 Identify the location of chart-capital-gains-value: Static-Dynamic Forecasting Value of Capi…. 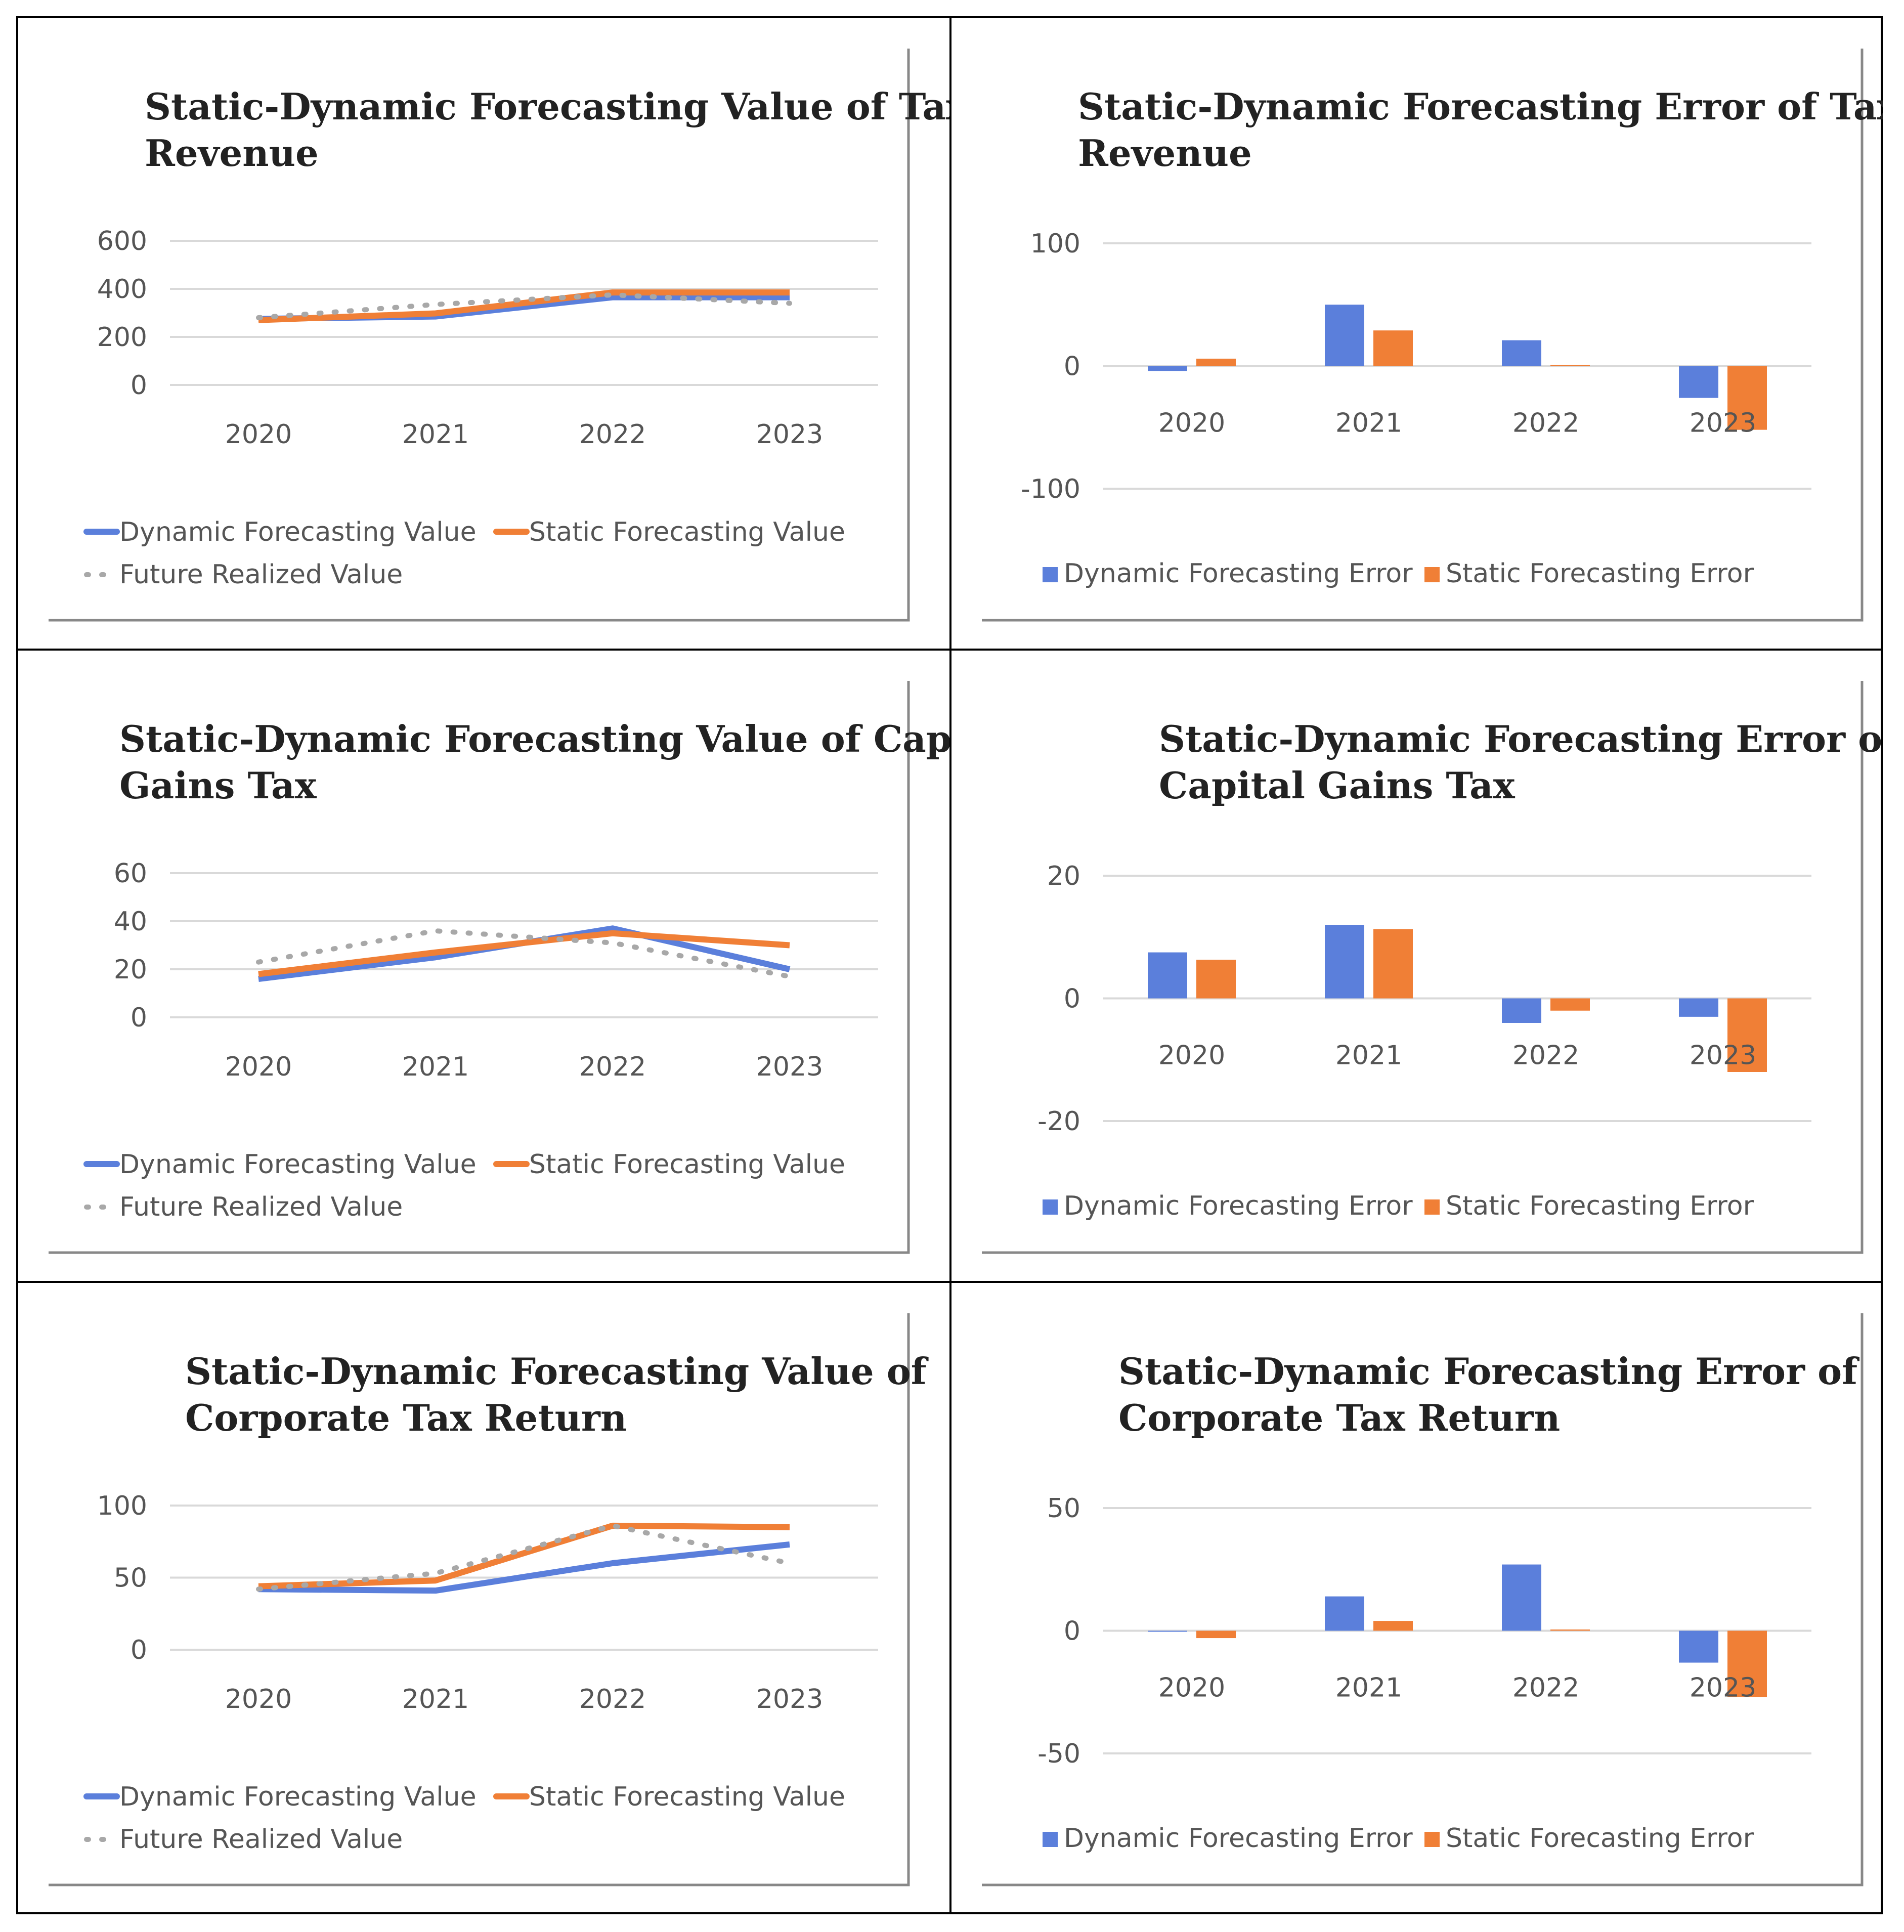
(499, 967).